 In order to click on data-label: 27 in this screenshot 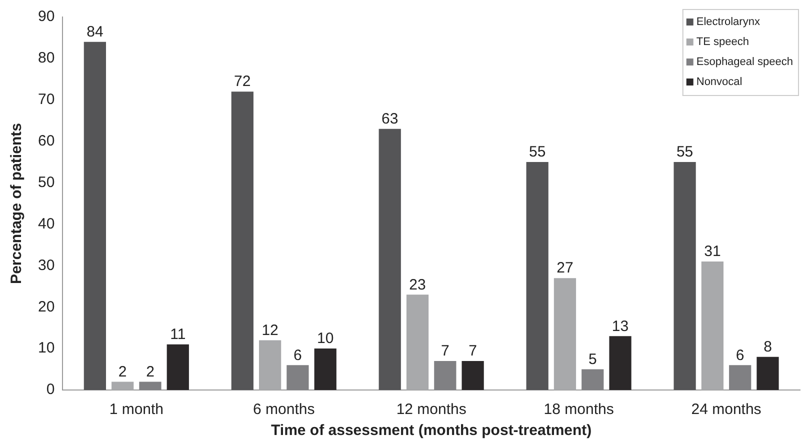, I will do `click(565, 268)`.